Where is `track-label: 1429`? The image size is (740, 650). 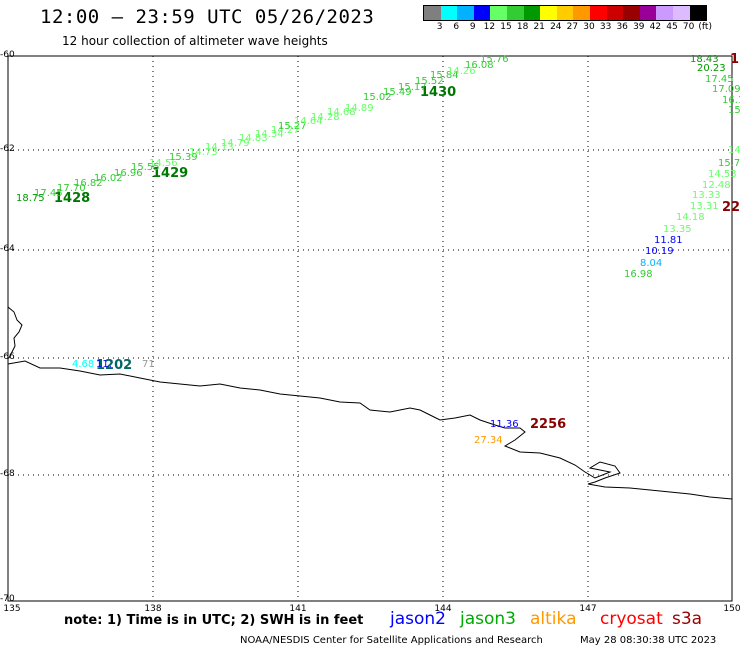 track-label: 1429 is located at coordinates (170, 173).